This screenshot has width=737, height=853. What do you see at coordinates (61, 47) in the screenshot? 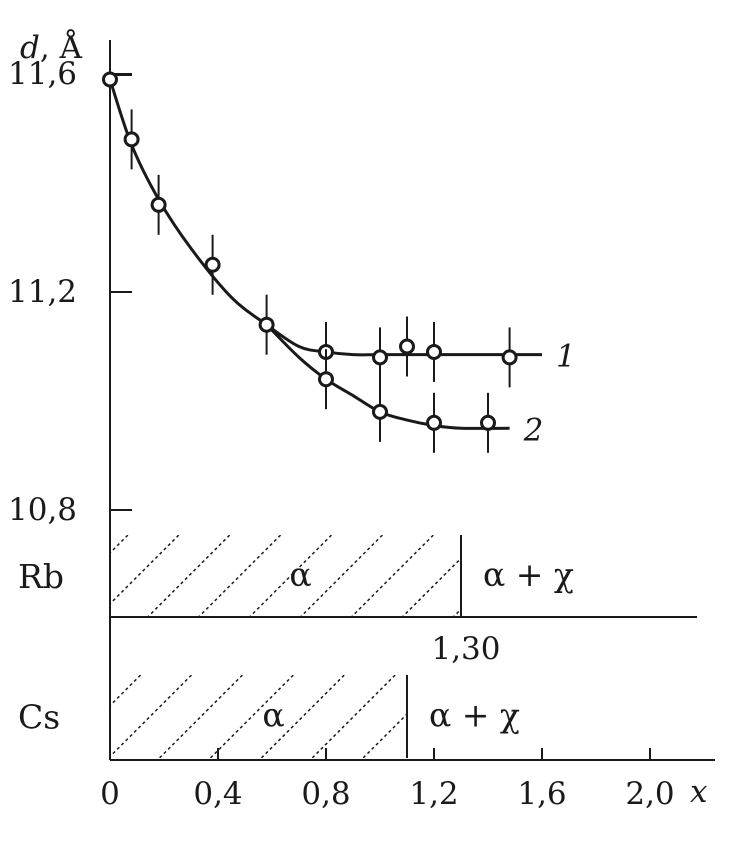
I see `y-axis-title-unit: , Å` at bounding box center [61, 47].